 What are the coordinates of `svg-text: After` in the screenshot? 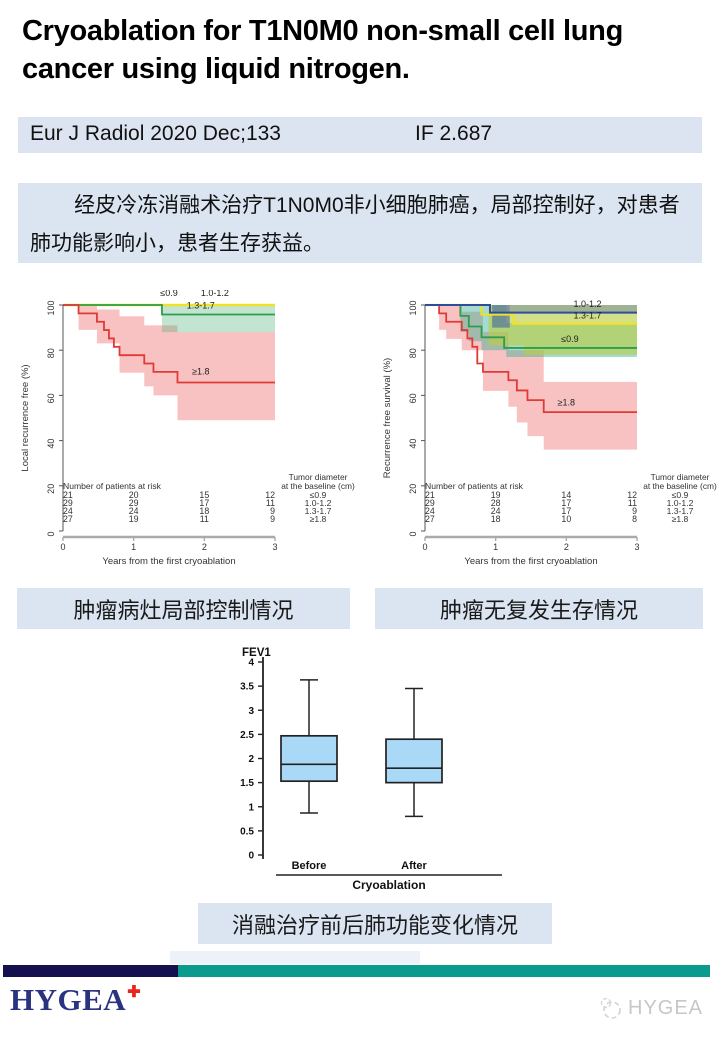 It's located at (414, 866).